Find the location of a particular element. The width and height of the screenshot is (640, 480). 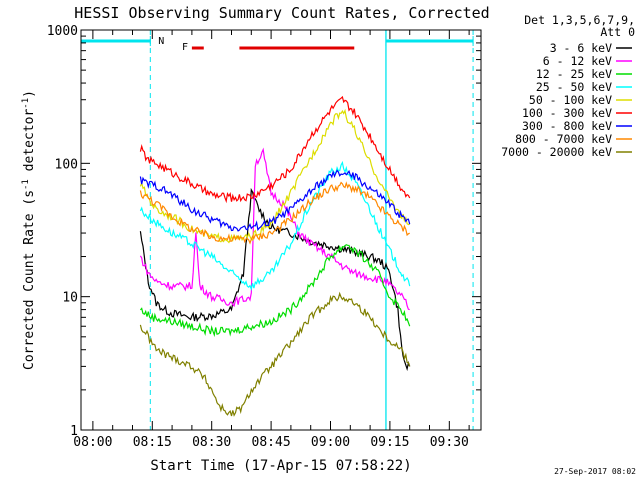

night-flag-label: N is located at coordinates (161, 41).